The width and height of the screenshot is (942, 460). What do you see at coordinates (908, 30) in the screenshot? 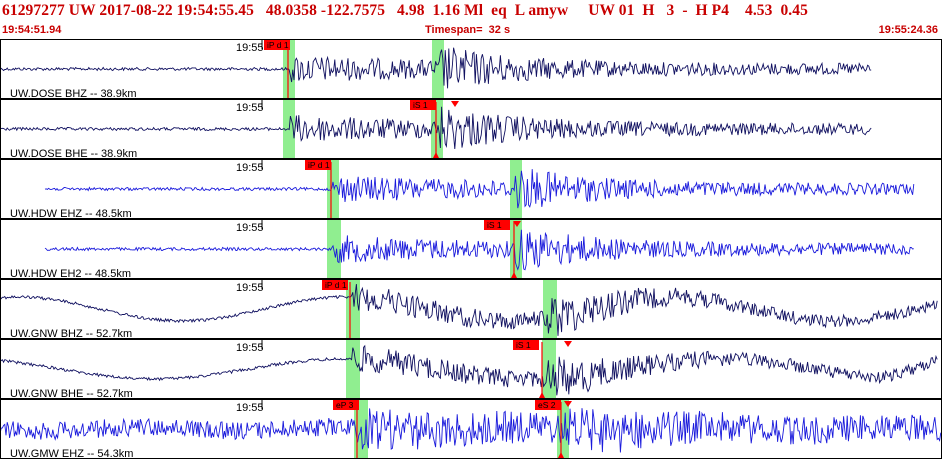
I see `window-end-time: 19:55:24.36` at bounding box center [908, 30].